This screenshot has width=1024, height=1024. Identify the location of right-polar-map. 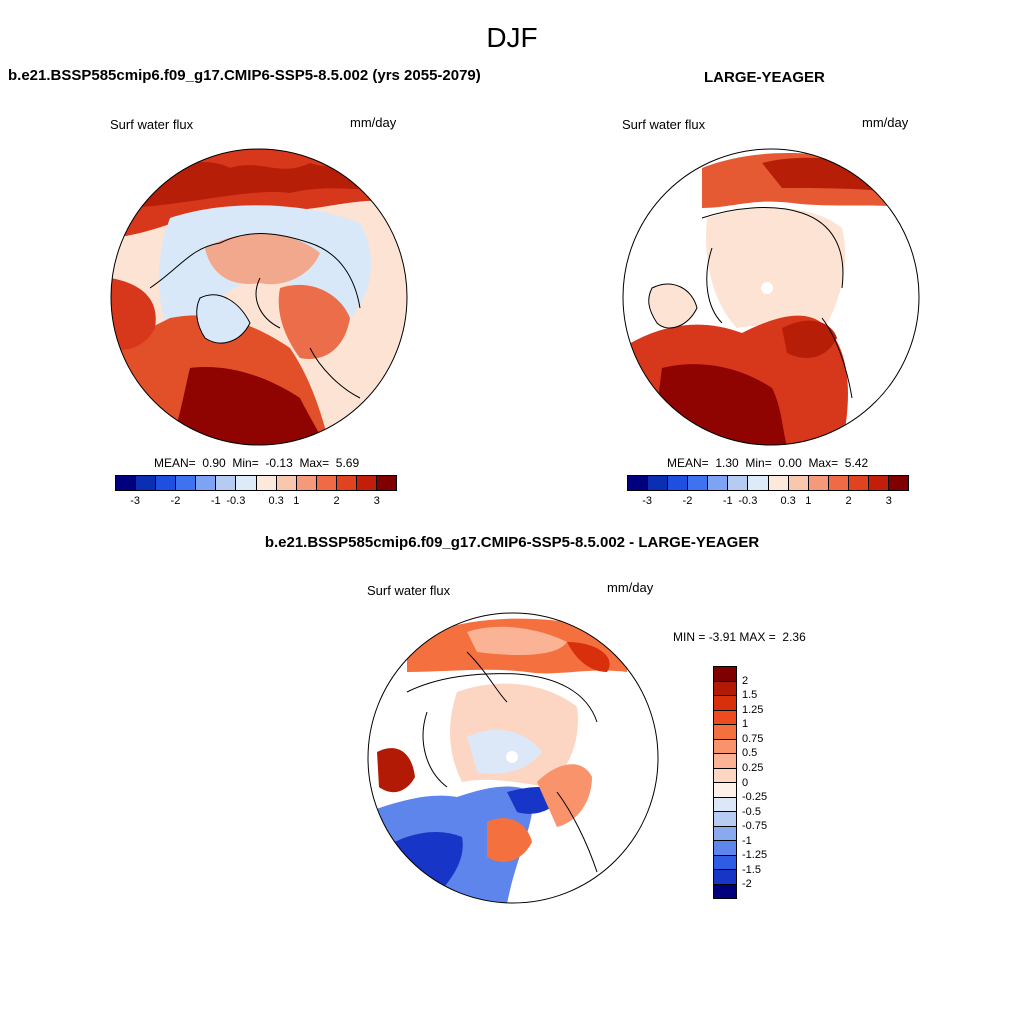
(771, 297).